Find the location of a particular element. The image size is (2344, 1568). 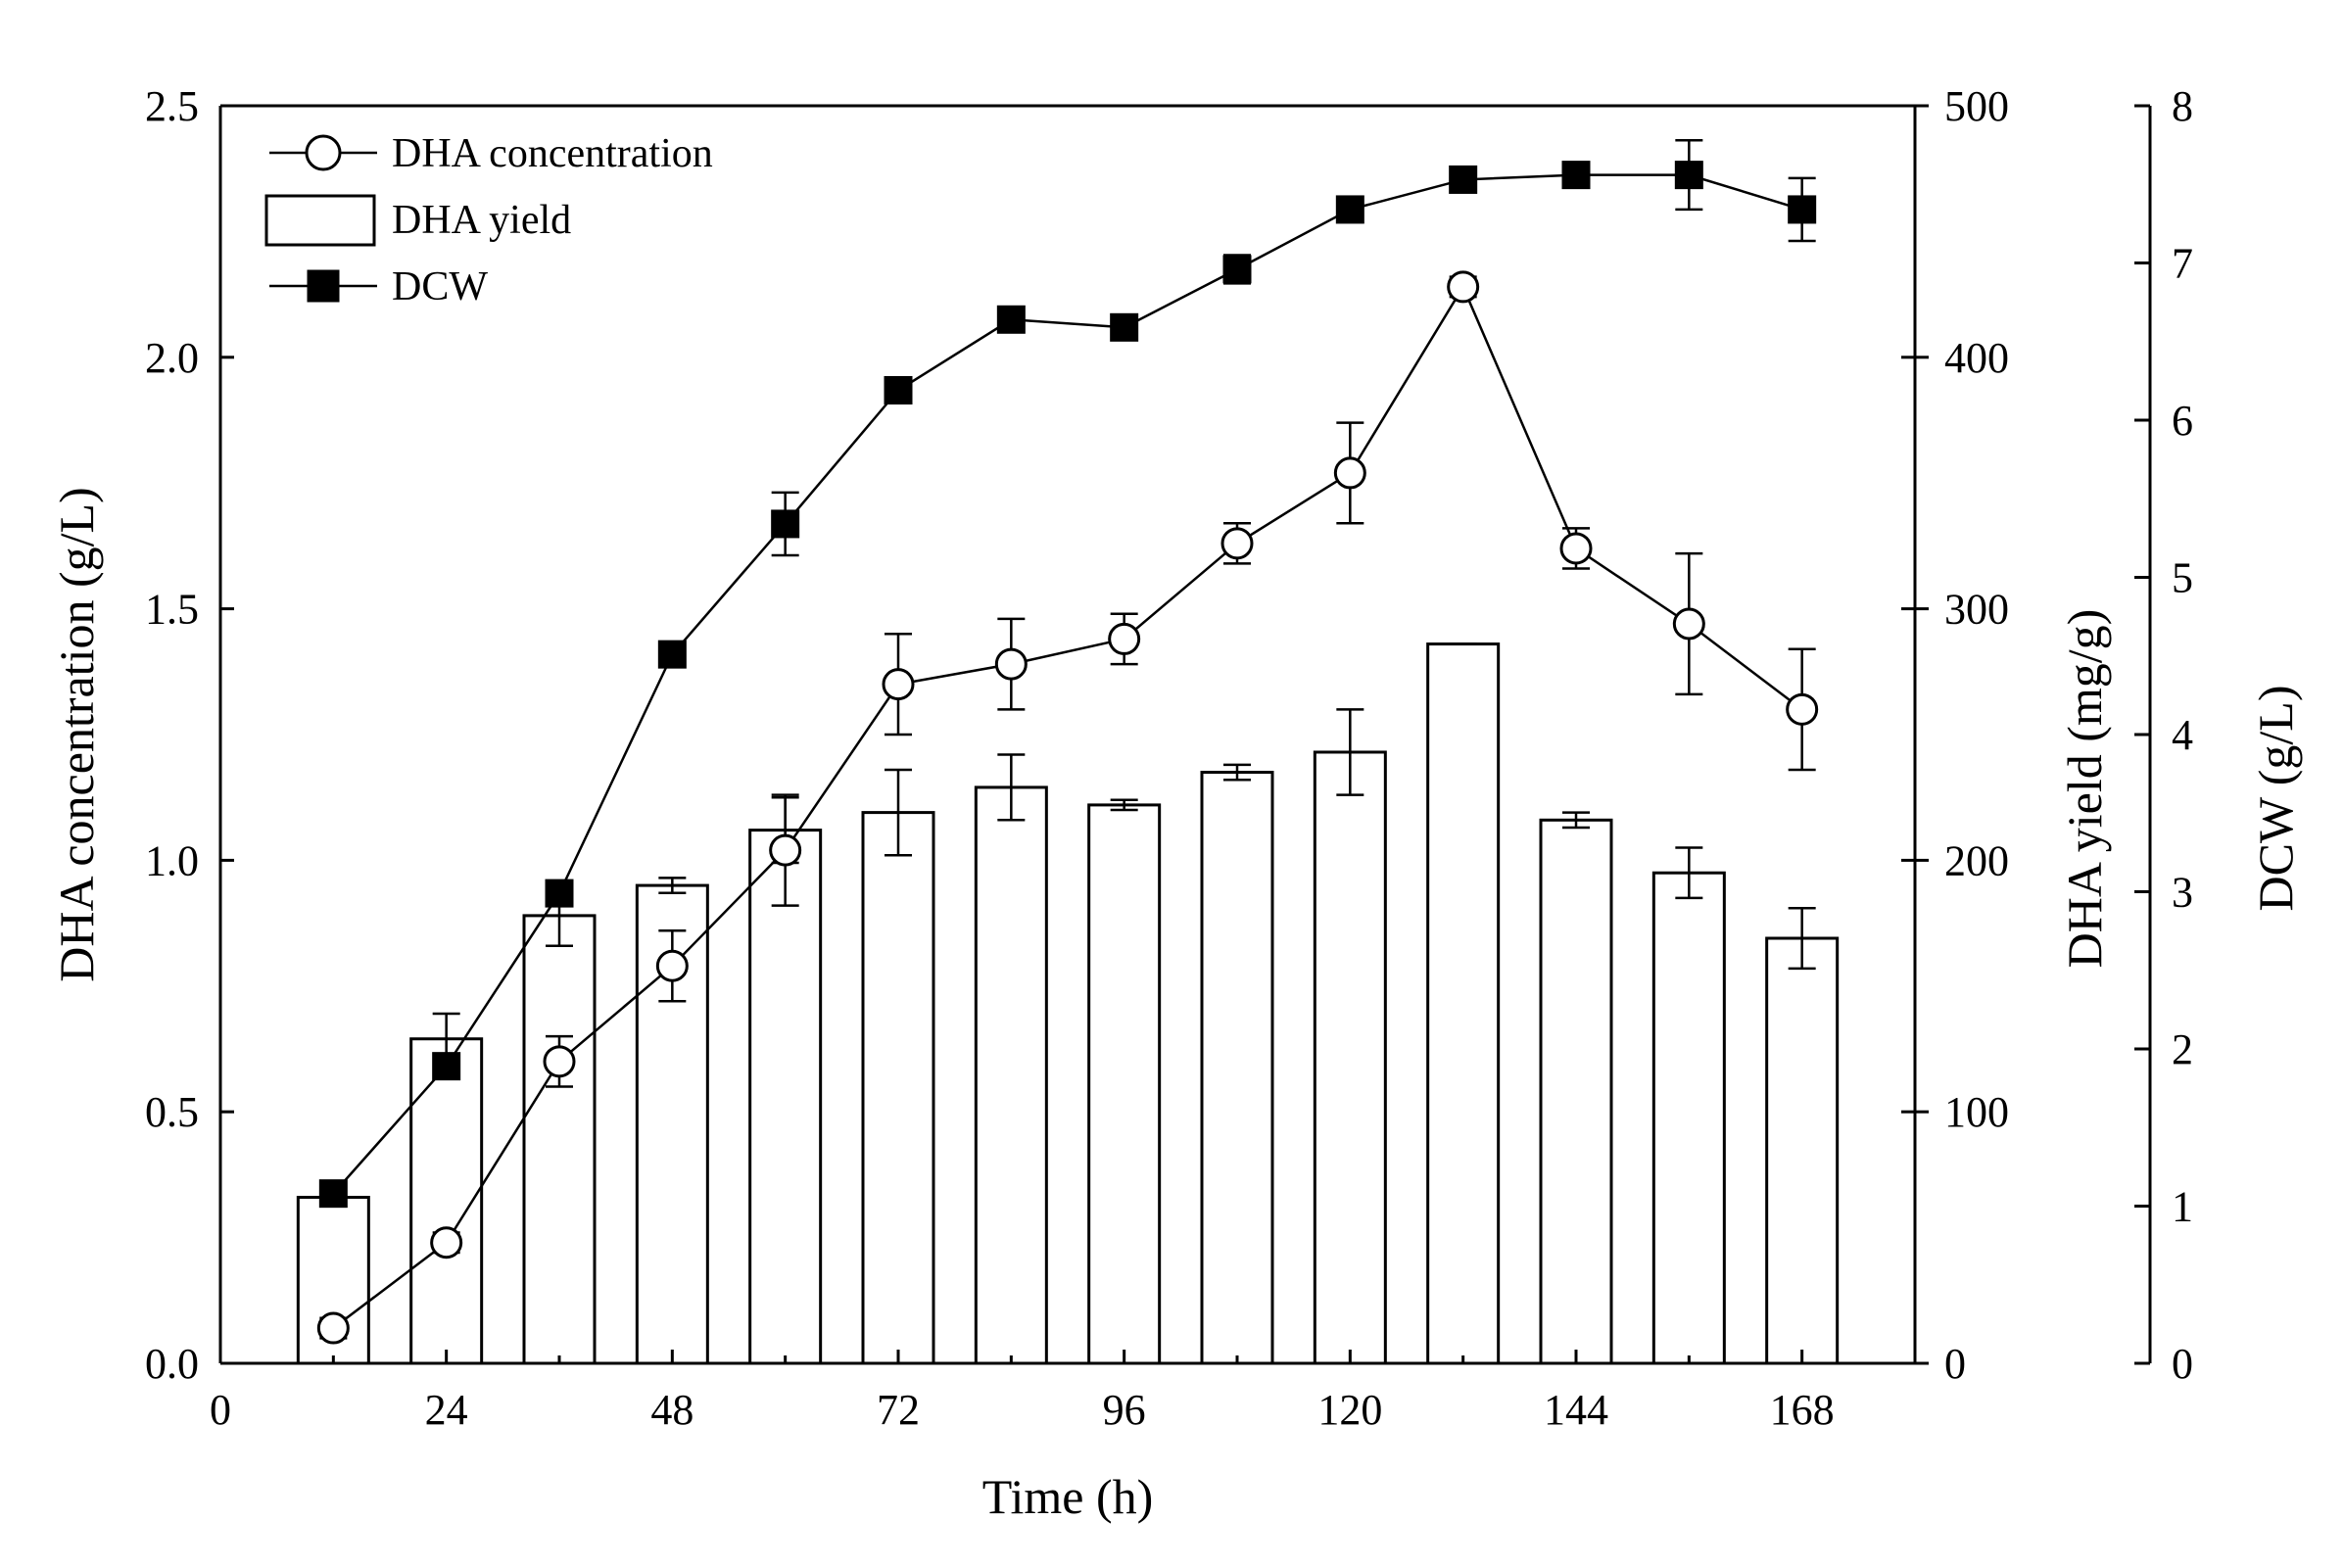

right-yield-tick-label: 400 is located at coordinates (1976, 358).